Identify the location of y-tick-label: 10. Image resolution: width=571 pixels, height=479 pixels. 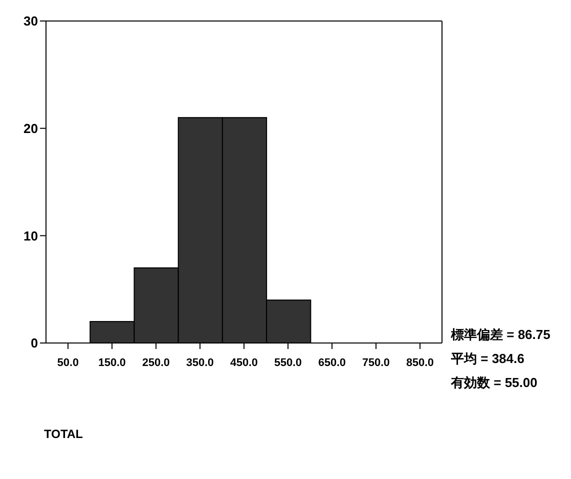
(31, 236).